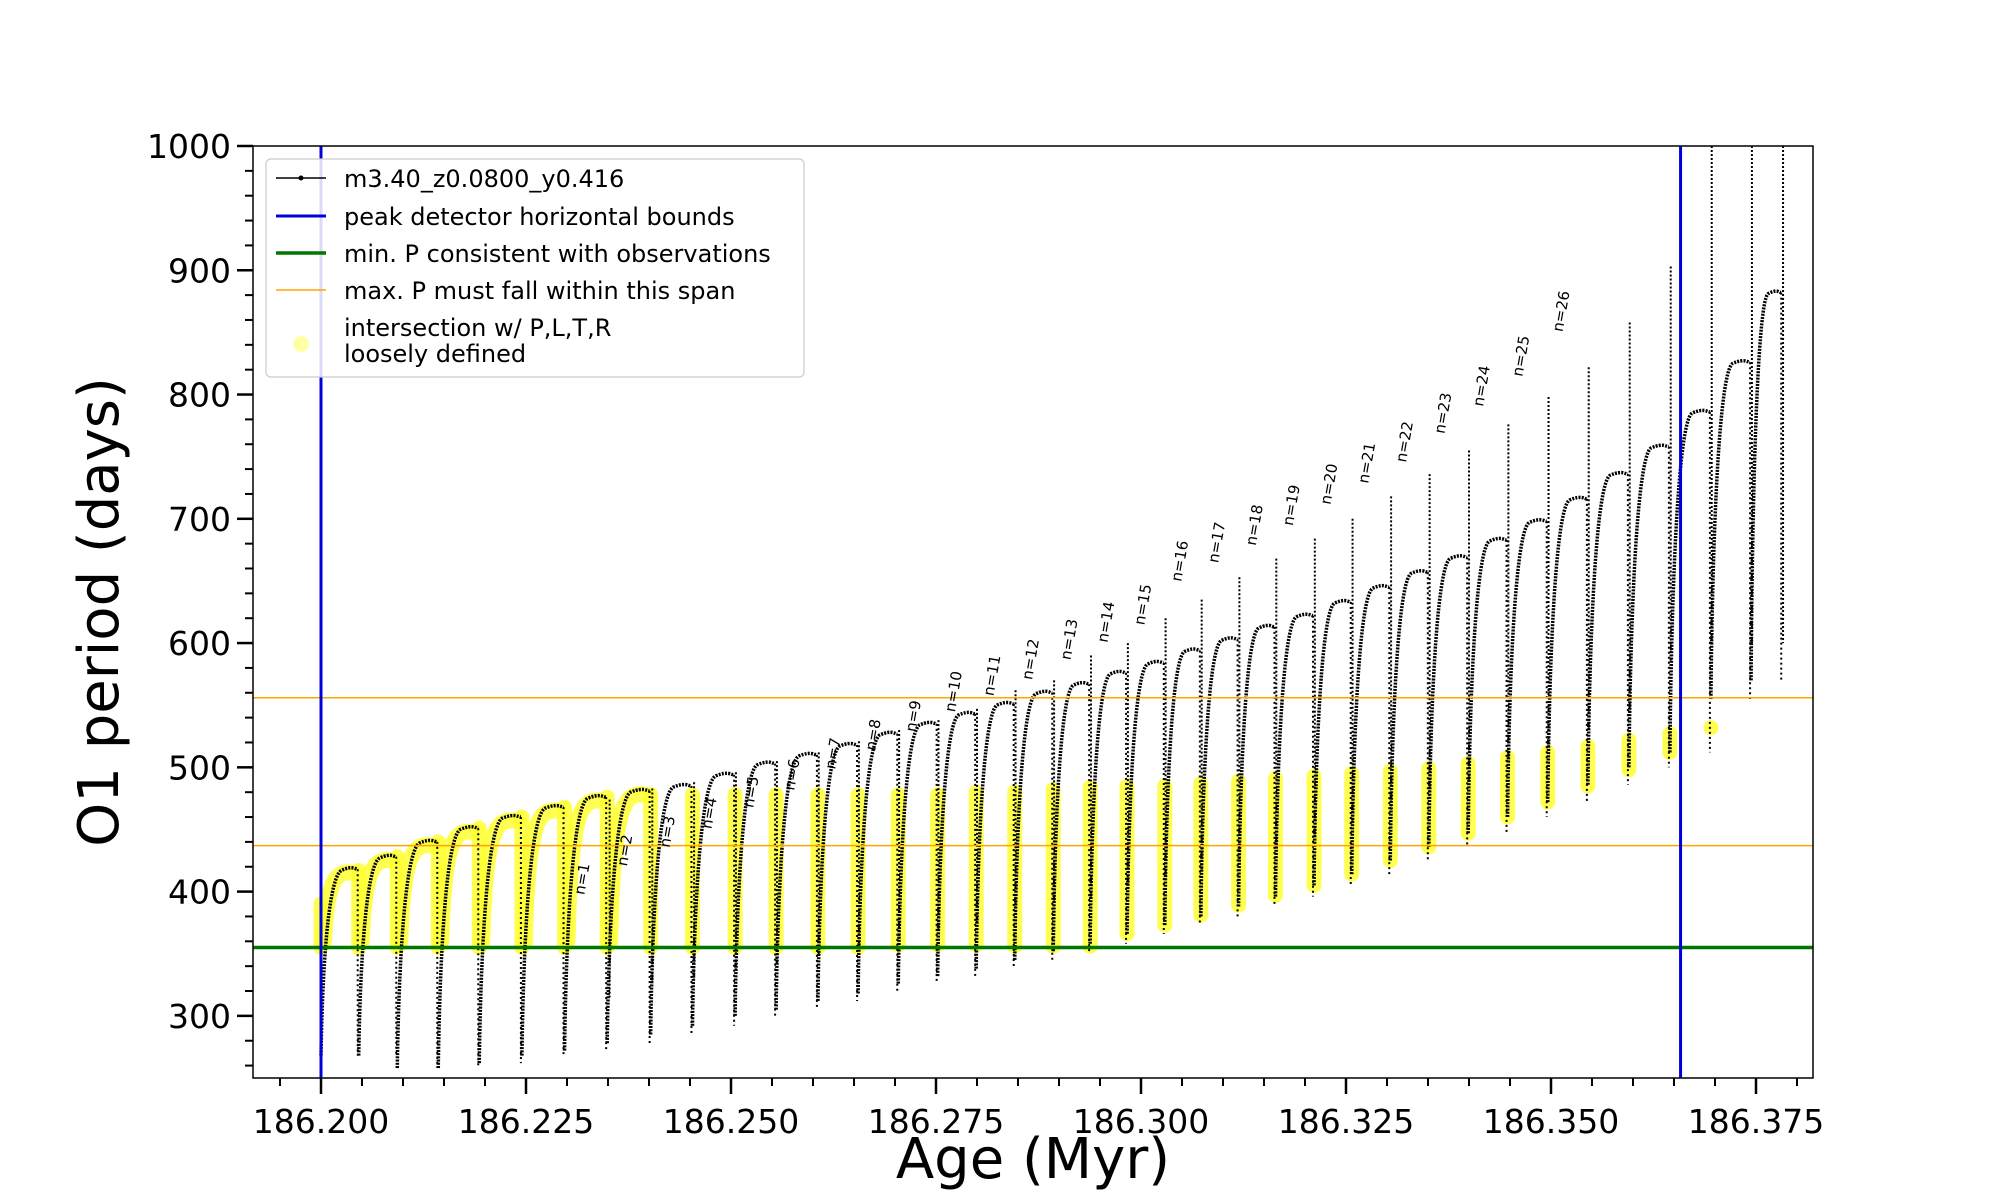 This screenshot has width=2000, height=1200. Describe the element at coordinates (557, 254) in the screenshot. I see `legend-label-min-period: min. P consistent with observations` at that location.